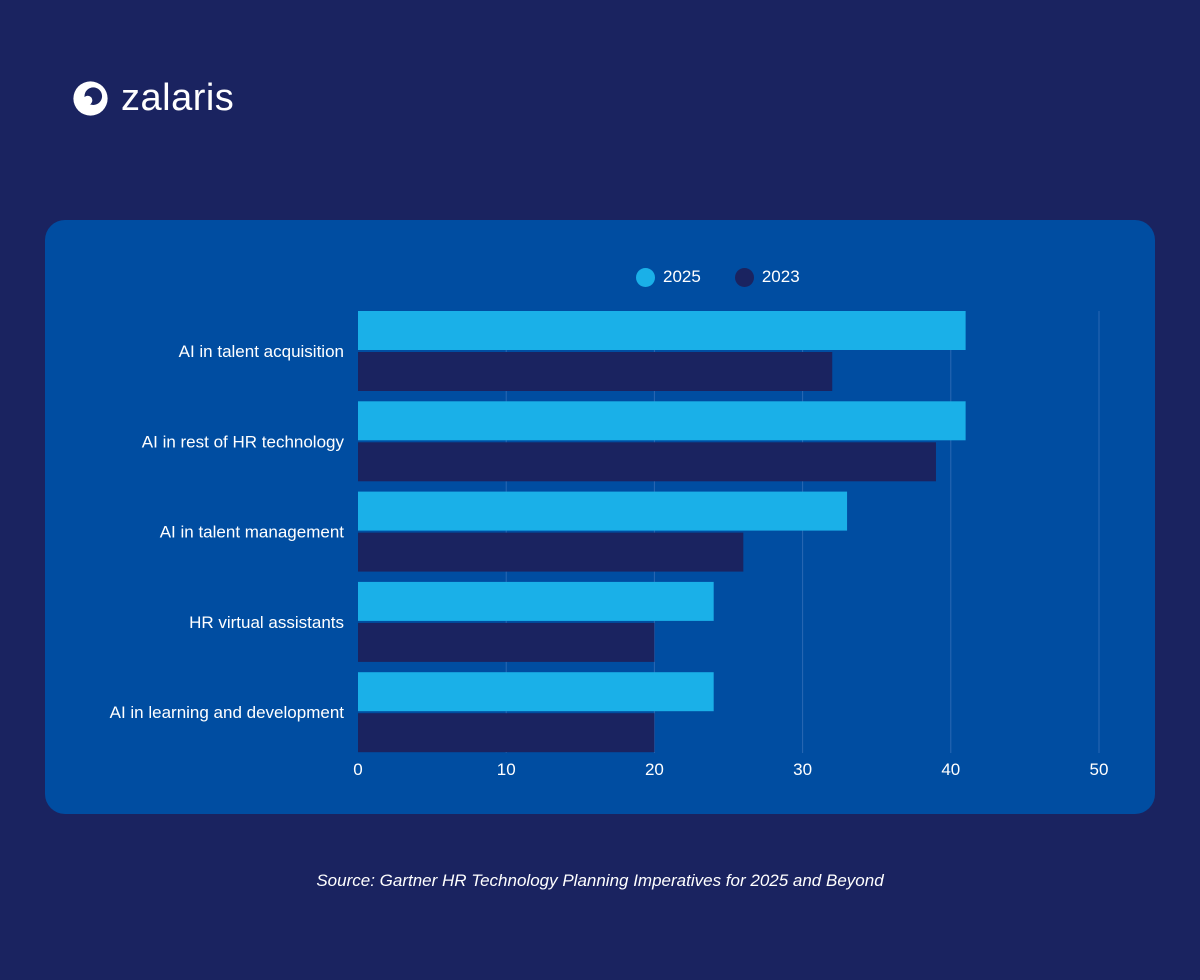 Image resolution: width=1200 pixels, height=980 pixels. What do you see at coordinates (1099, 769) in the screenshot?
I see `x-tick-50: 50` at bounding box center [1099, 769].